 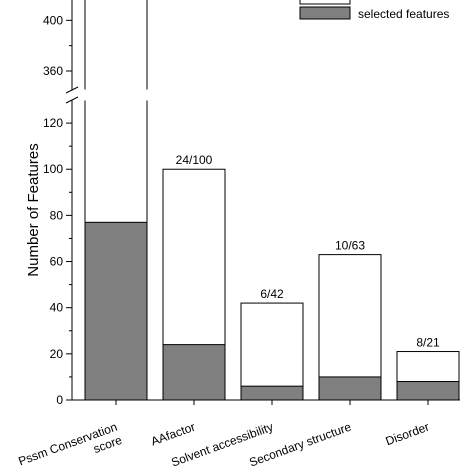 I want to click on legend-swatch-selected, so click(x=325, y=13).